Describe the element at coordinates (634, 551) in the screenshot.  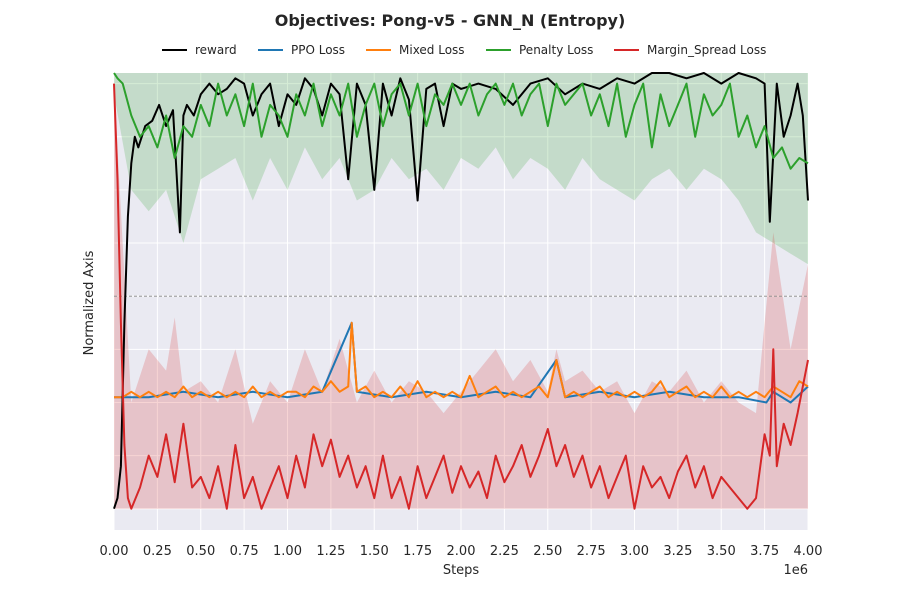
I see `x-tick-label: 3.00` at that location.